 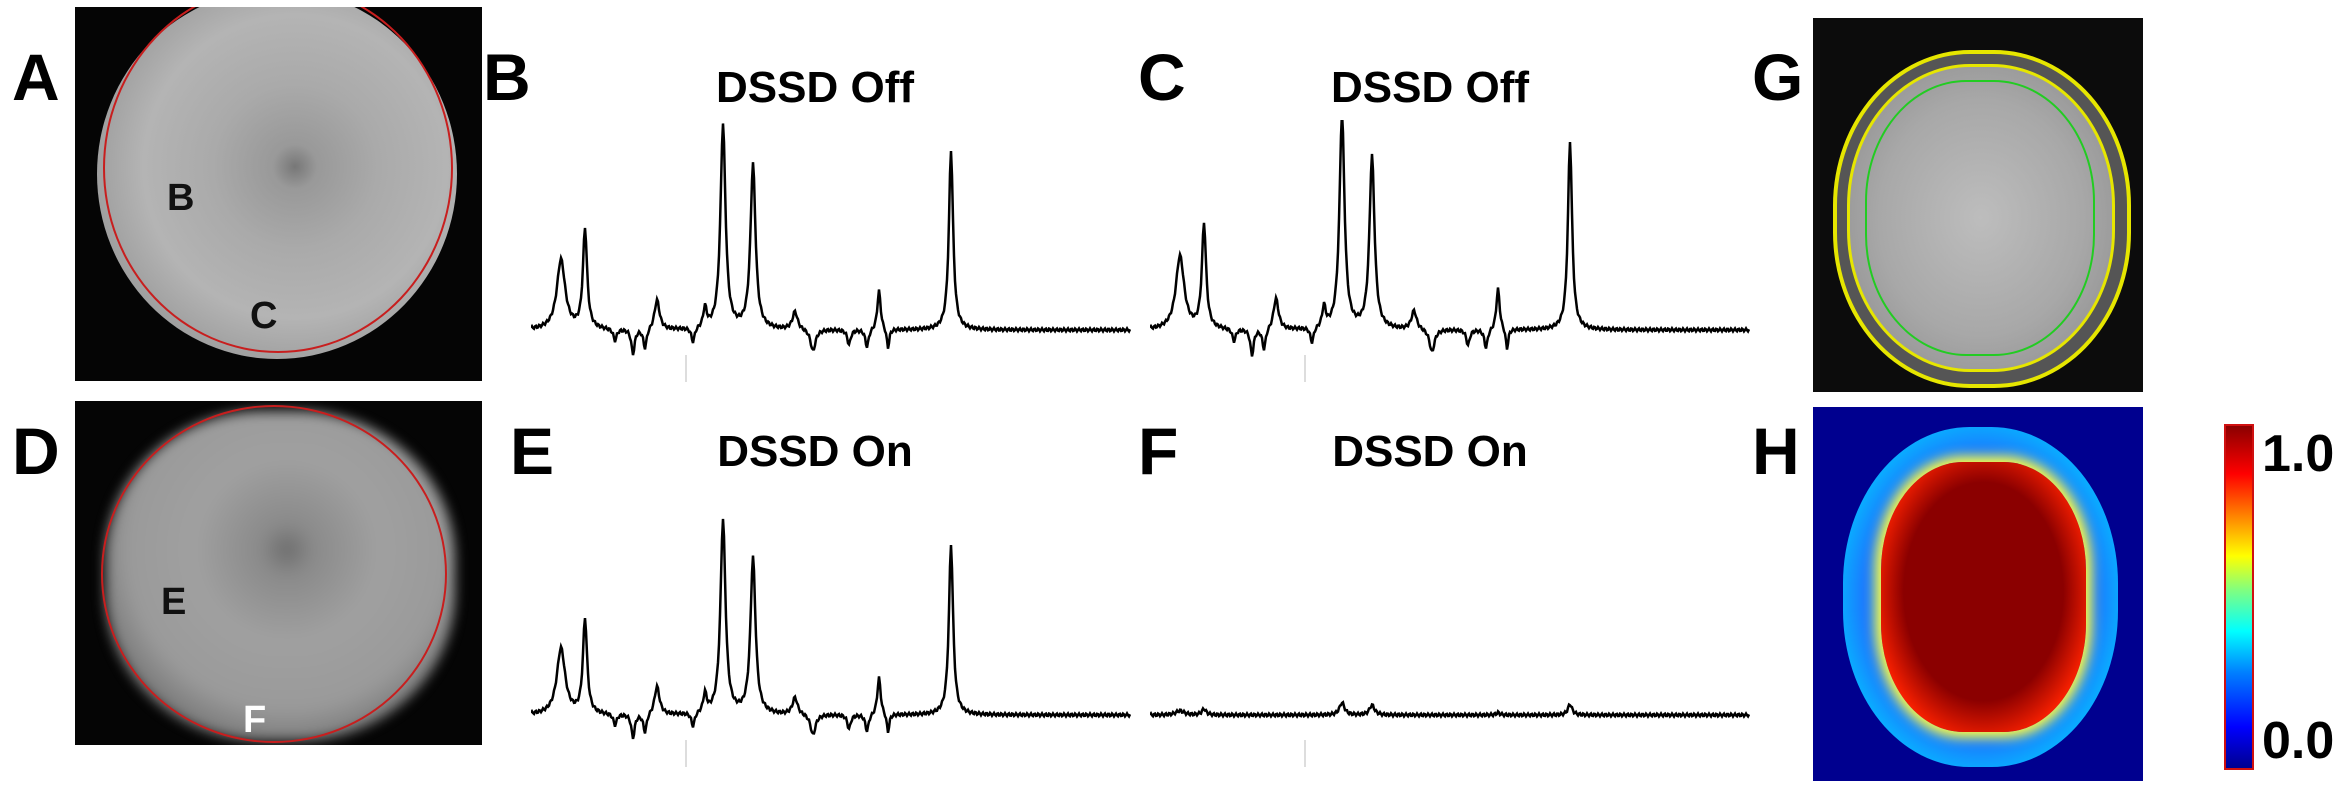 I want to click on spectrum-c-title: DSSD Off, so click(x=1430, y=87).